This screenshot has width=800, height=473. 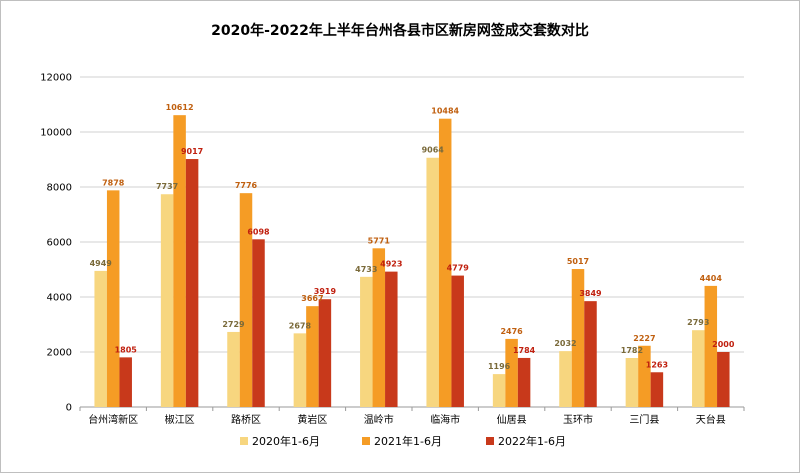 What do you see at coordinates (167, 186) in the screenshot?
I see `data-label: 7737` at bounding box center [167, 186].